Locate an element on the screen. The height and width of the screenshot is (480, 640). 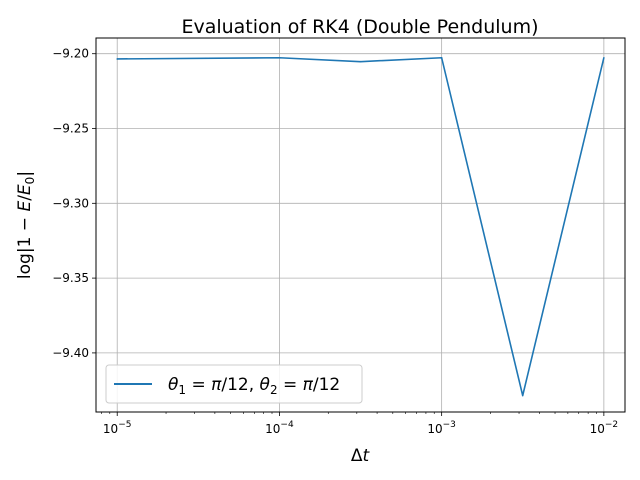
x-tick-label: 10⁻³ is located at coordinates (441, 428).